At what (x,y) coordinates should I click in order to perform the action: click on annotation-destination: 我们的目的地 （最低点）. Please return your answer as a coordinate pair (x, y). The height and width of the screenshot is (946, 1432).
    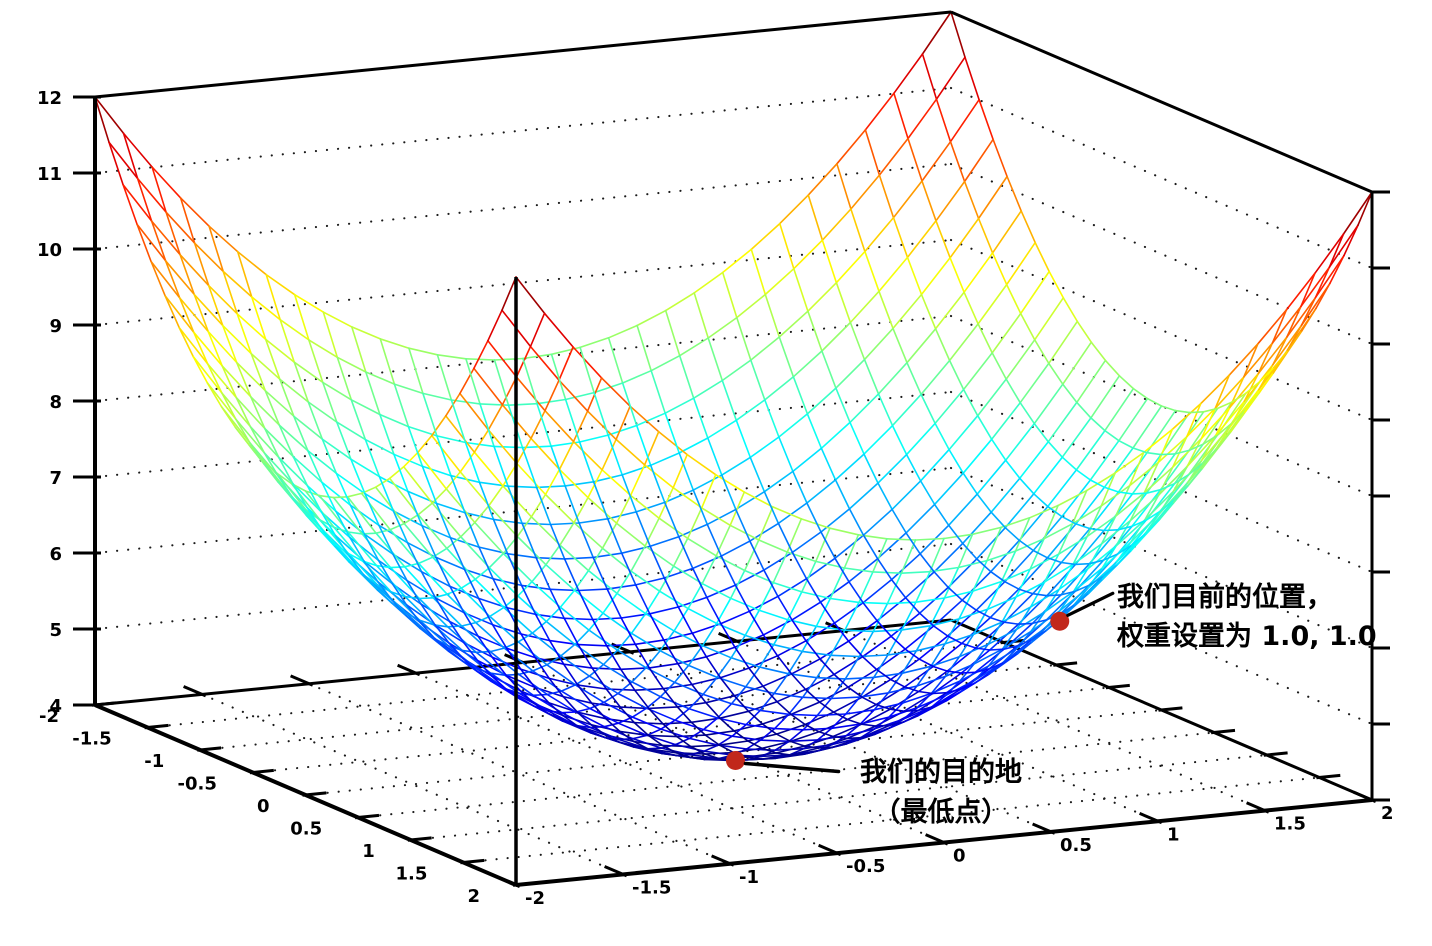
    Looking at the image, I should click on (941, 793).